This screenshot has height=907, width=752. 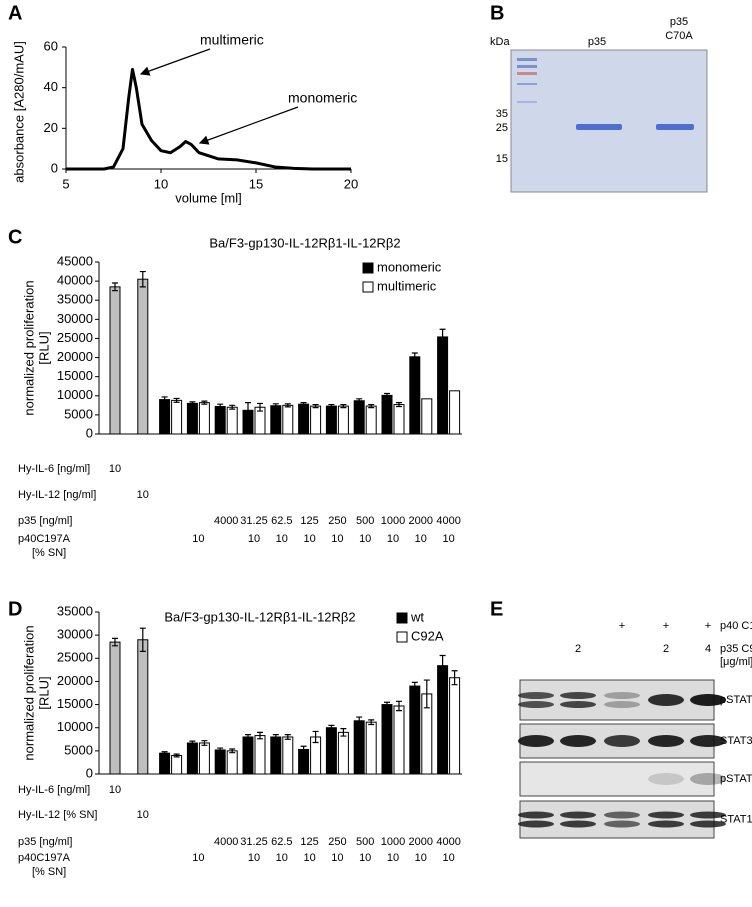 I want to click on y-axis-label: normalized proliferation, so click(x=28, y=692).